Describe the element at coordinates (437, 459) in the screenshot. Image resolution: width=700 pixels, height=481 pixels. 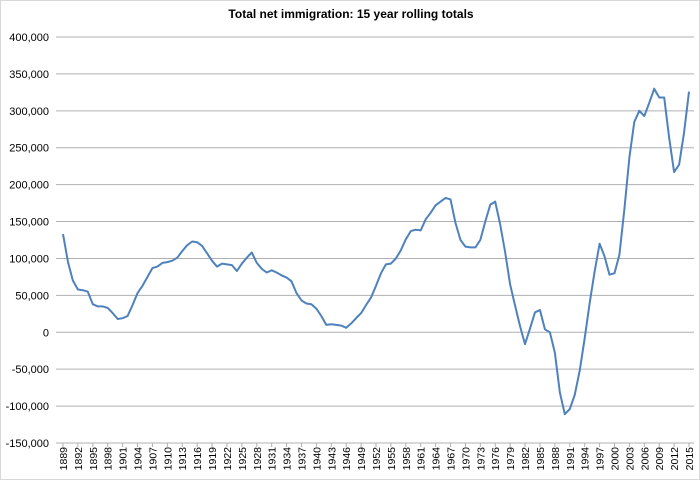
I see `x-tick-label: 1964` at that location.